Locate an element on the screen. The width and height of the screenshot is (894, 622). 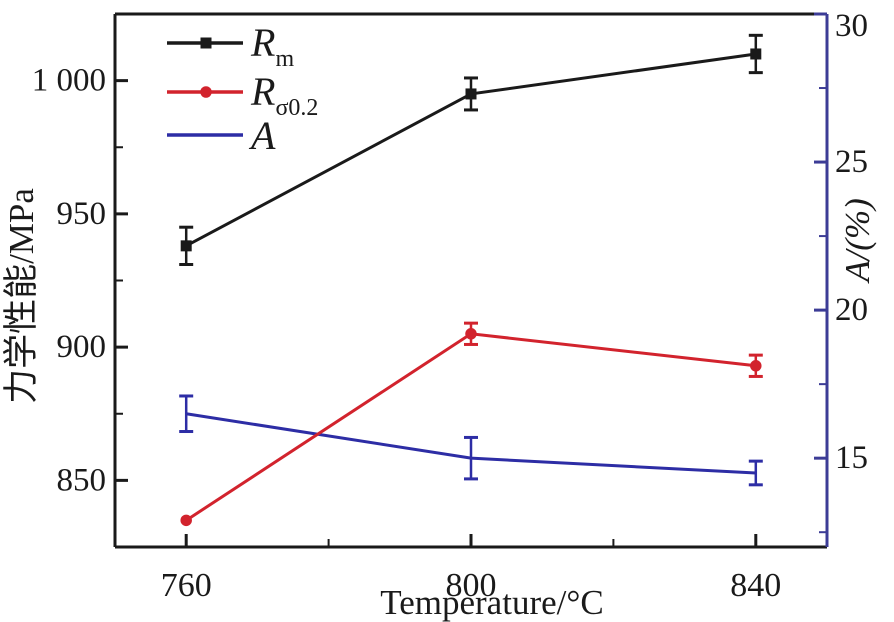
legend-label: A is located at coordinates (262, 135).